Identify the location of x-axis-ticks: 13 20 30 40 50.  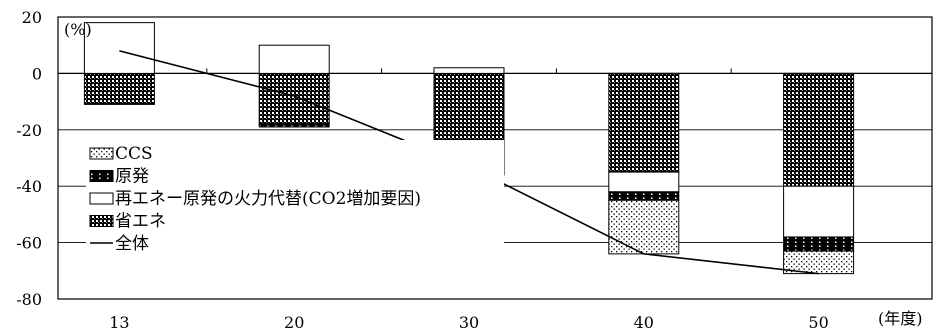
(469, 322).